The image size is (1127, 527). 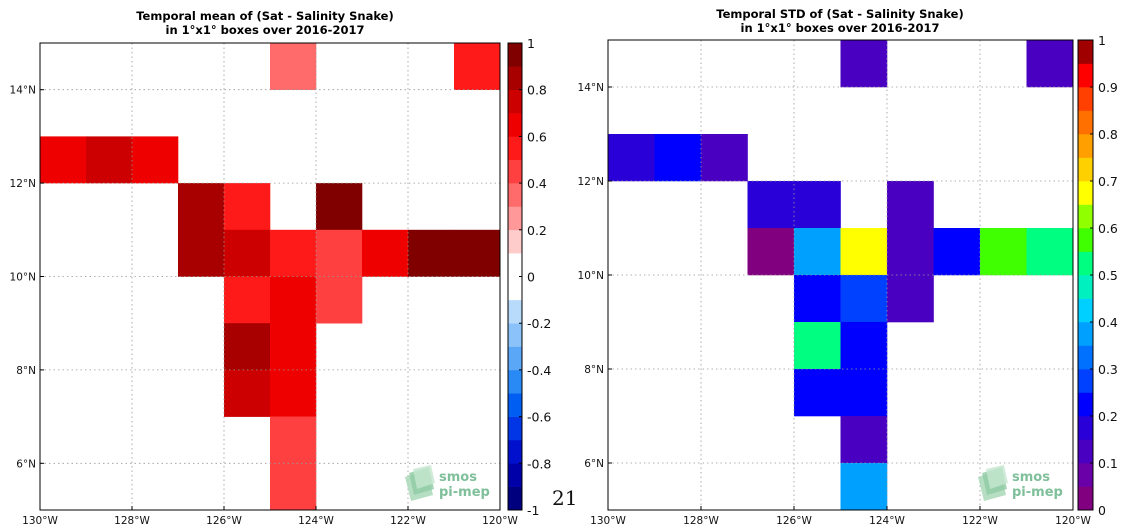 What do you see at coordinates (591, 276) in the screenshot?
I see `y-tick-label: 10°N` at bounding box center [591, 276].